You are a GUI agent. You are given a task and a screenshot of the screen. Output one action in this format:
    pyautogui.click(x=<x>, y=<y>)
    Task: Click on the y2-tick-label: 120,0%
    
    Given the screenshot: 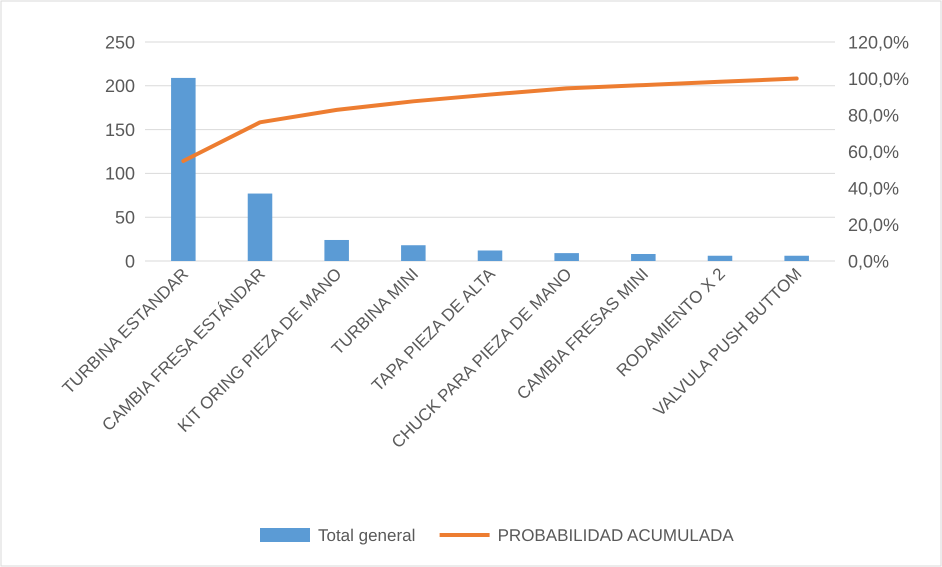 What is the action you would take?
    pyautogui.click(x=879, y=42)
    